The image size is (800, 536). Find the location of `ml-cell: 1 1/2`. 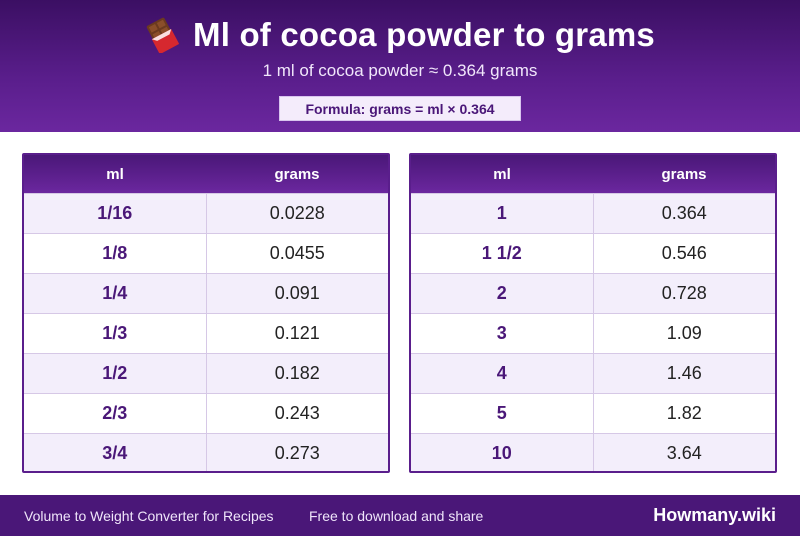

ml-cell: 1 1/2 is located at coordinates (502, 253).